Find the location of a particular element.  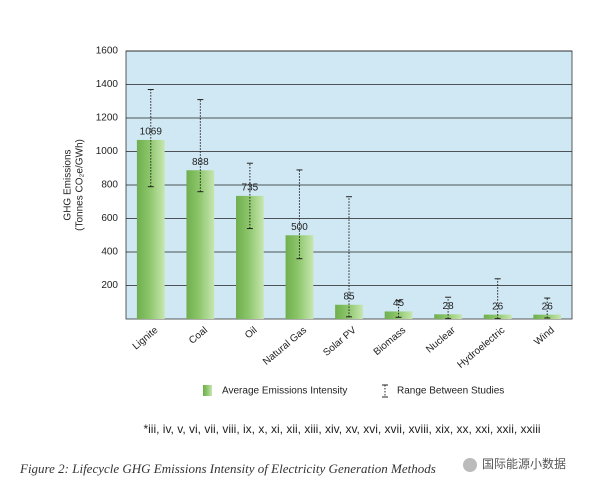

value-label: 735 is located at coordinates (250, 188).